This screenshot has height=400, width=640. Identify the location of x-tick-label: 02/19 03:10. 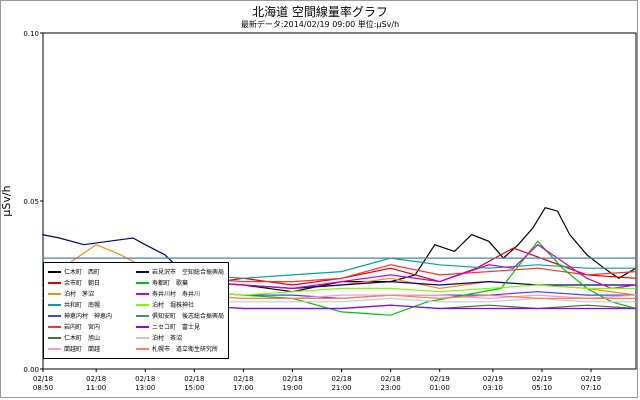
(493, 383).